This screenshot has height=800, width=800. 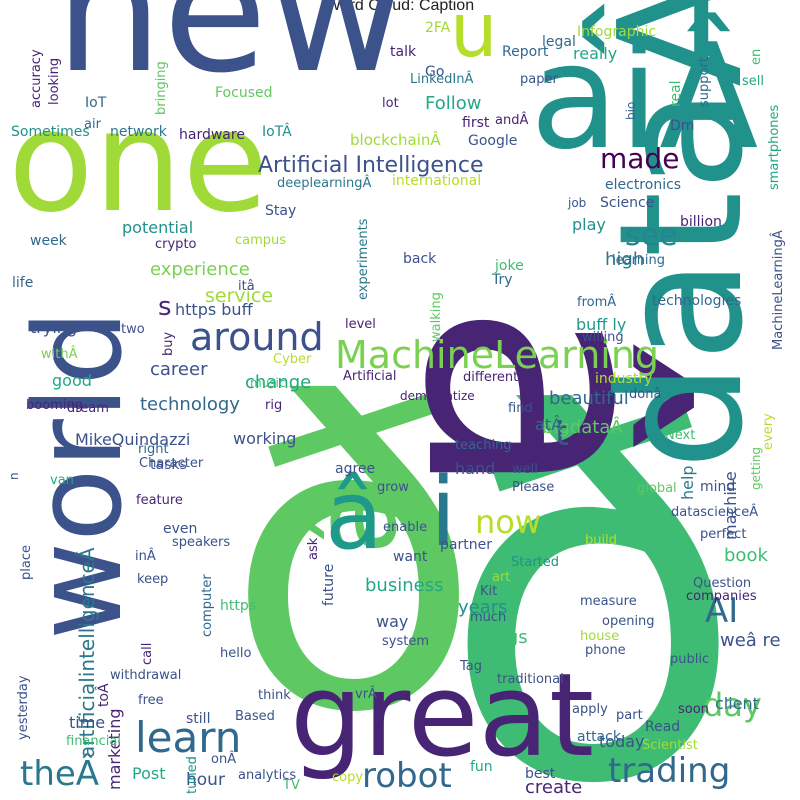 I want to click on word-191: Scientist, so click(x=670, y=745).